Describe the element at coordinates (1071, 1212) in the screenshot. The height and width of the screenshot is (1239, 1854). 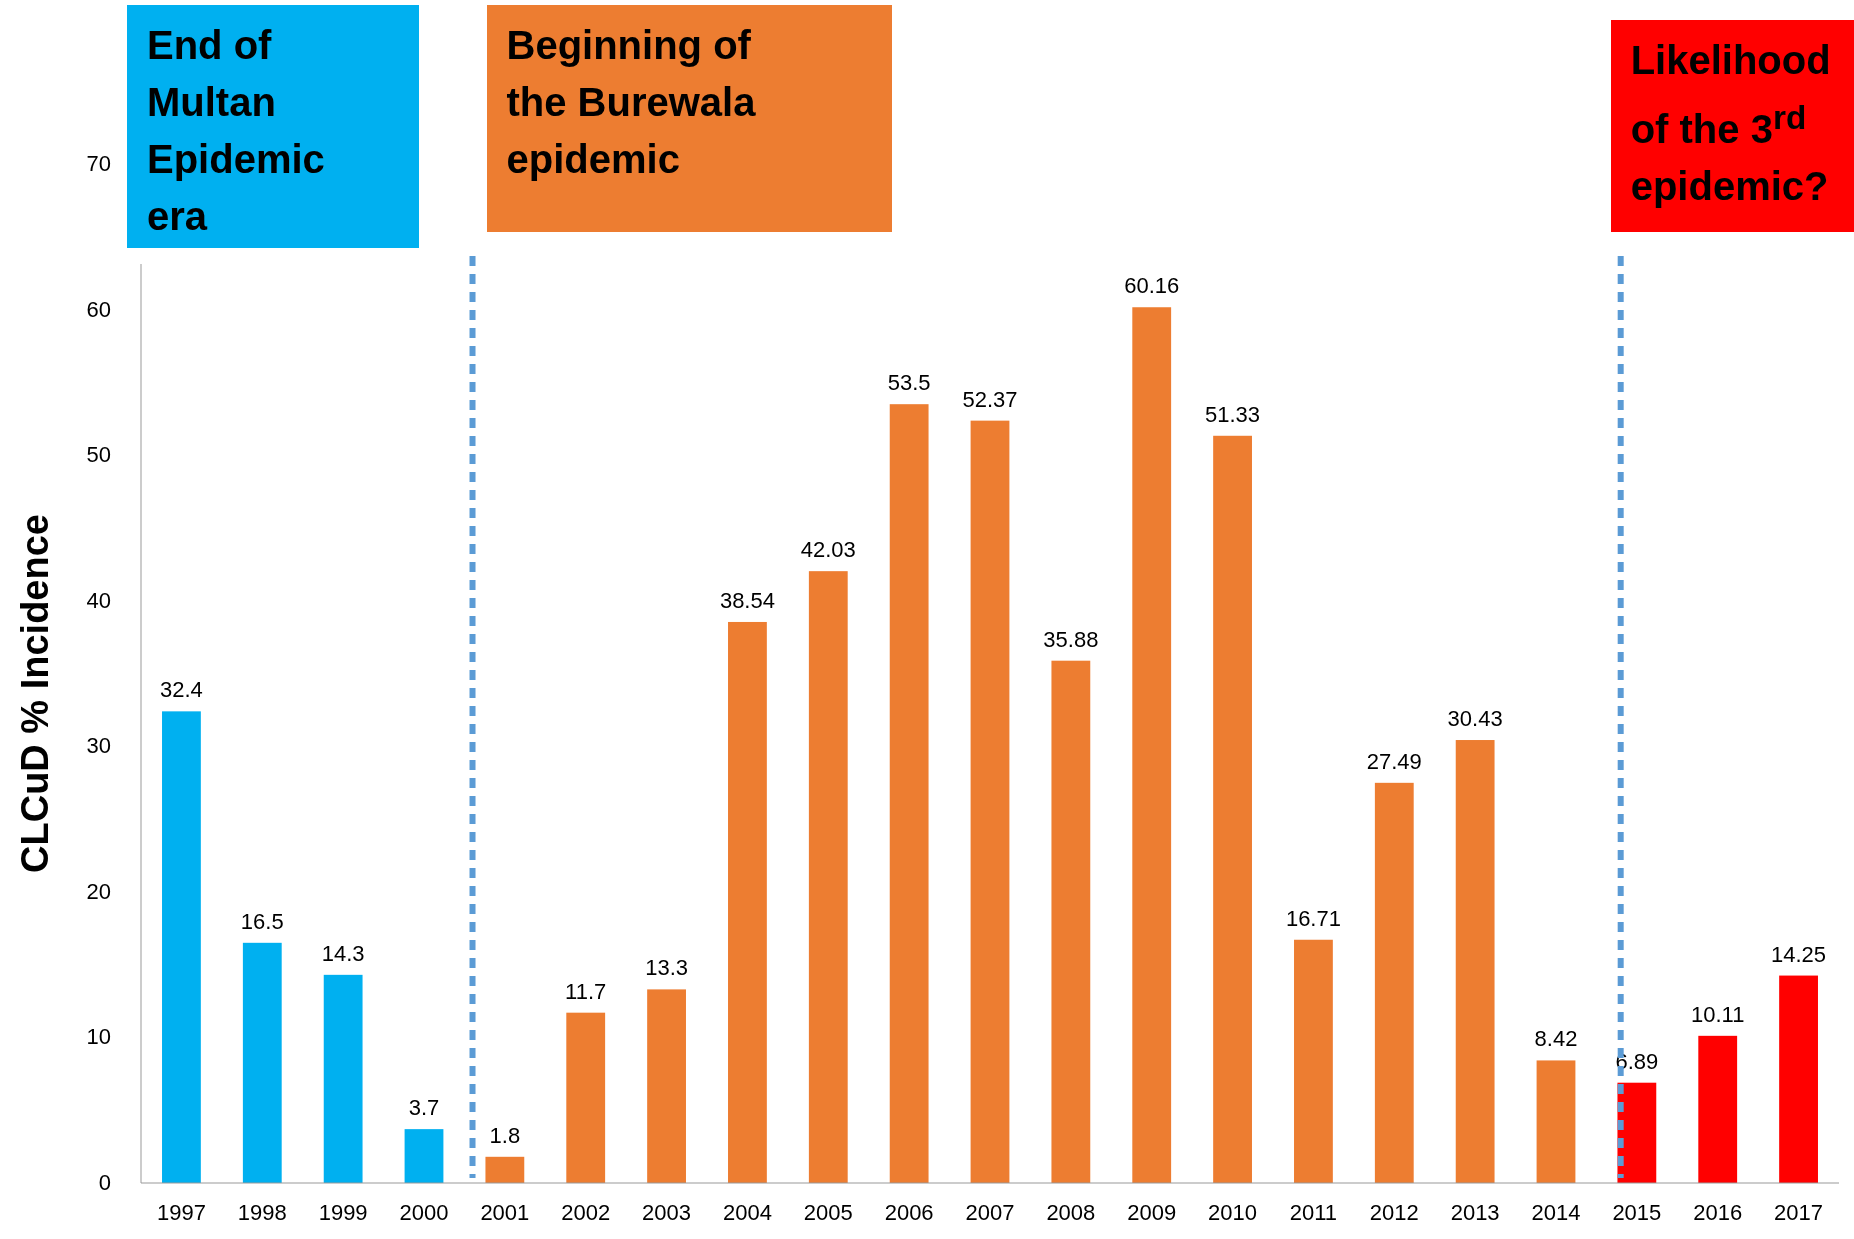
I see `x-tick-label: 2008` at that location.